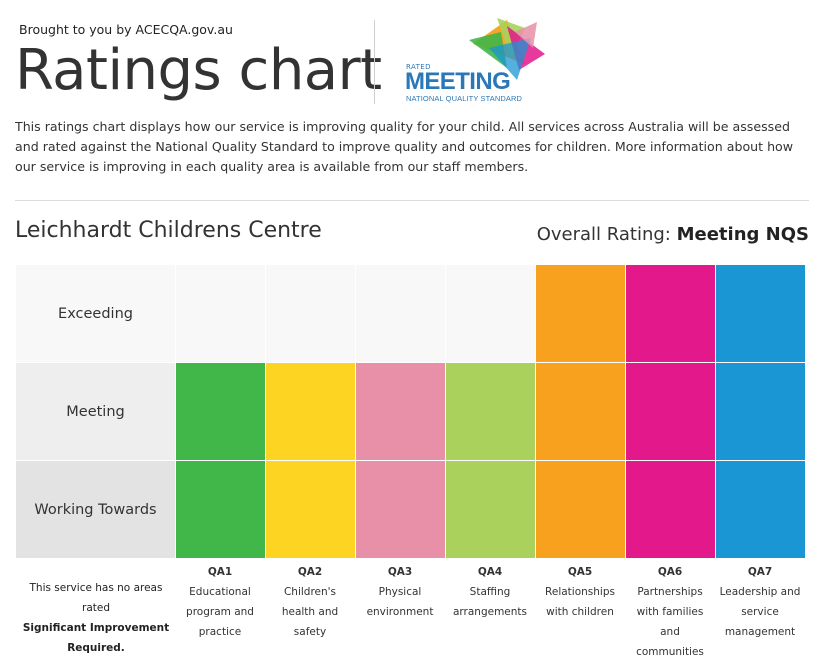 Image resolution: width=819 pixels, height=662 pixels. Describe the element at coordinates (198, 70) in the screenshot. I see `page-title: Ratings chart` at that location.